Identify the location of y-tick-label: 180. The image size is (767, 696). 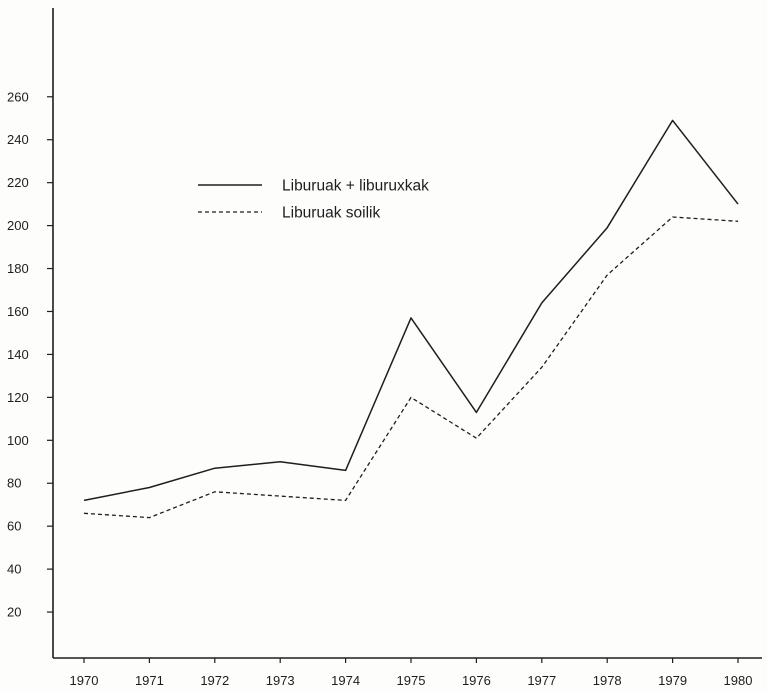
(18, 268).